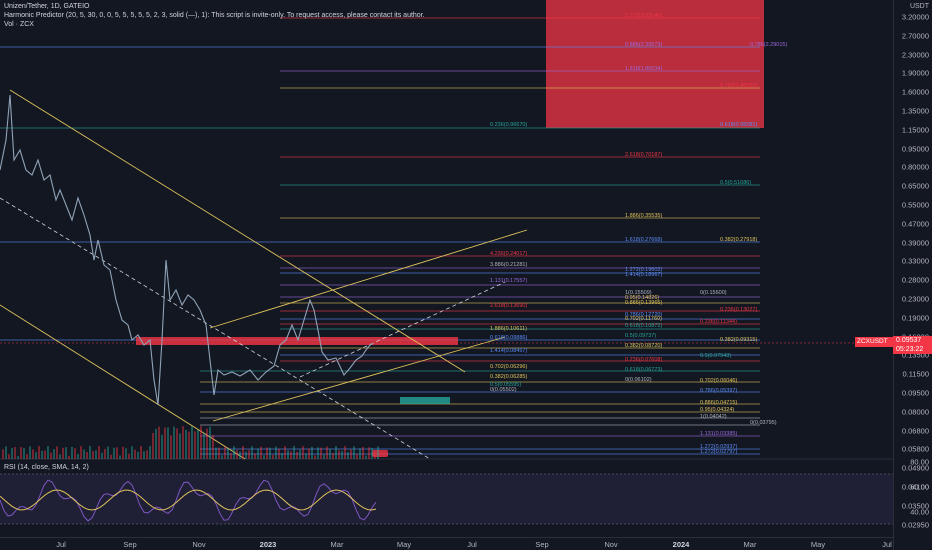 Image resolution: width=932 pixels, height=550 pixels. What do you see at coordinates (638, 380) in the screenshot?
I see `fib-level-label: 0(0.06102)` at bounding box center [638, 380].